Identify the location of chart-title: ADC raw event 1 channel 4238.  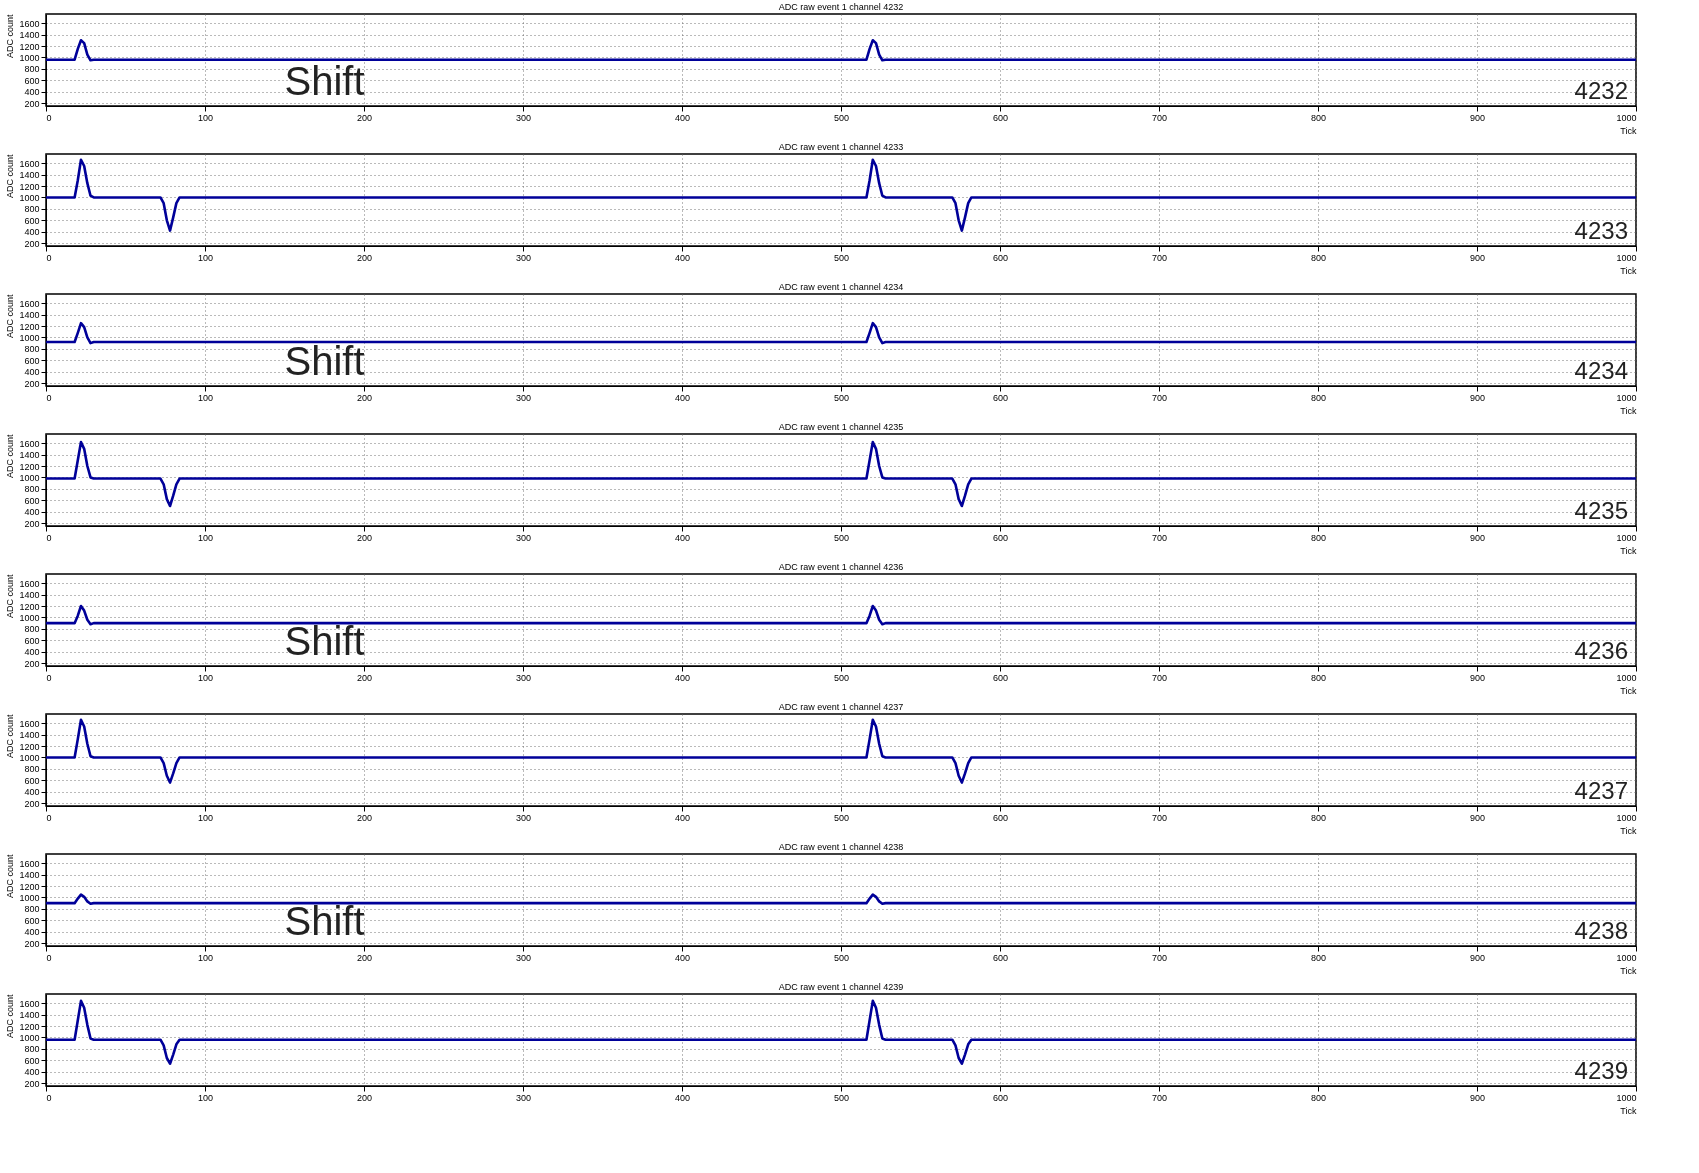
(841, 847).